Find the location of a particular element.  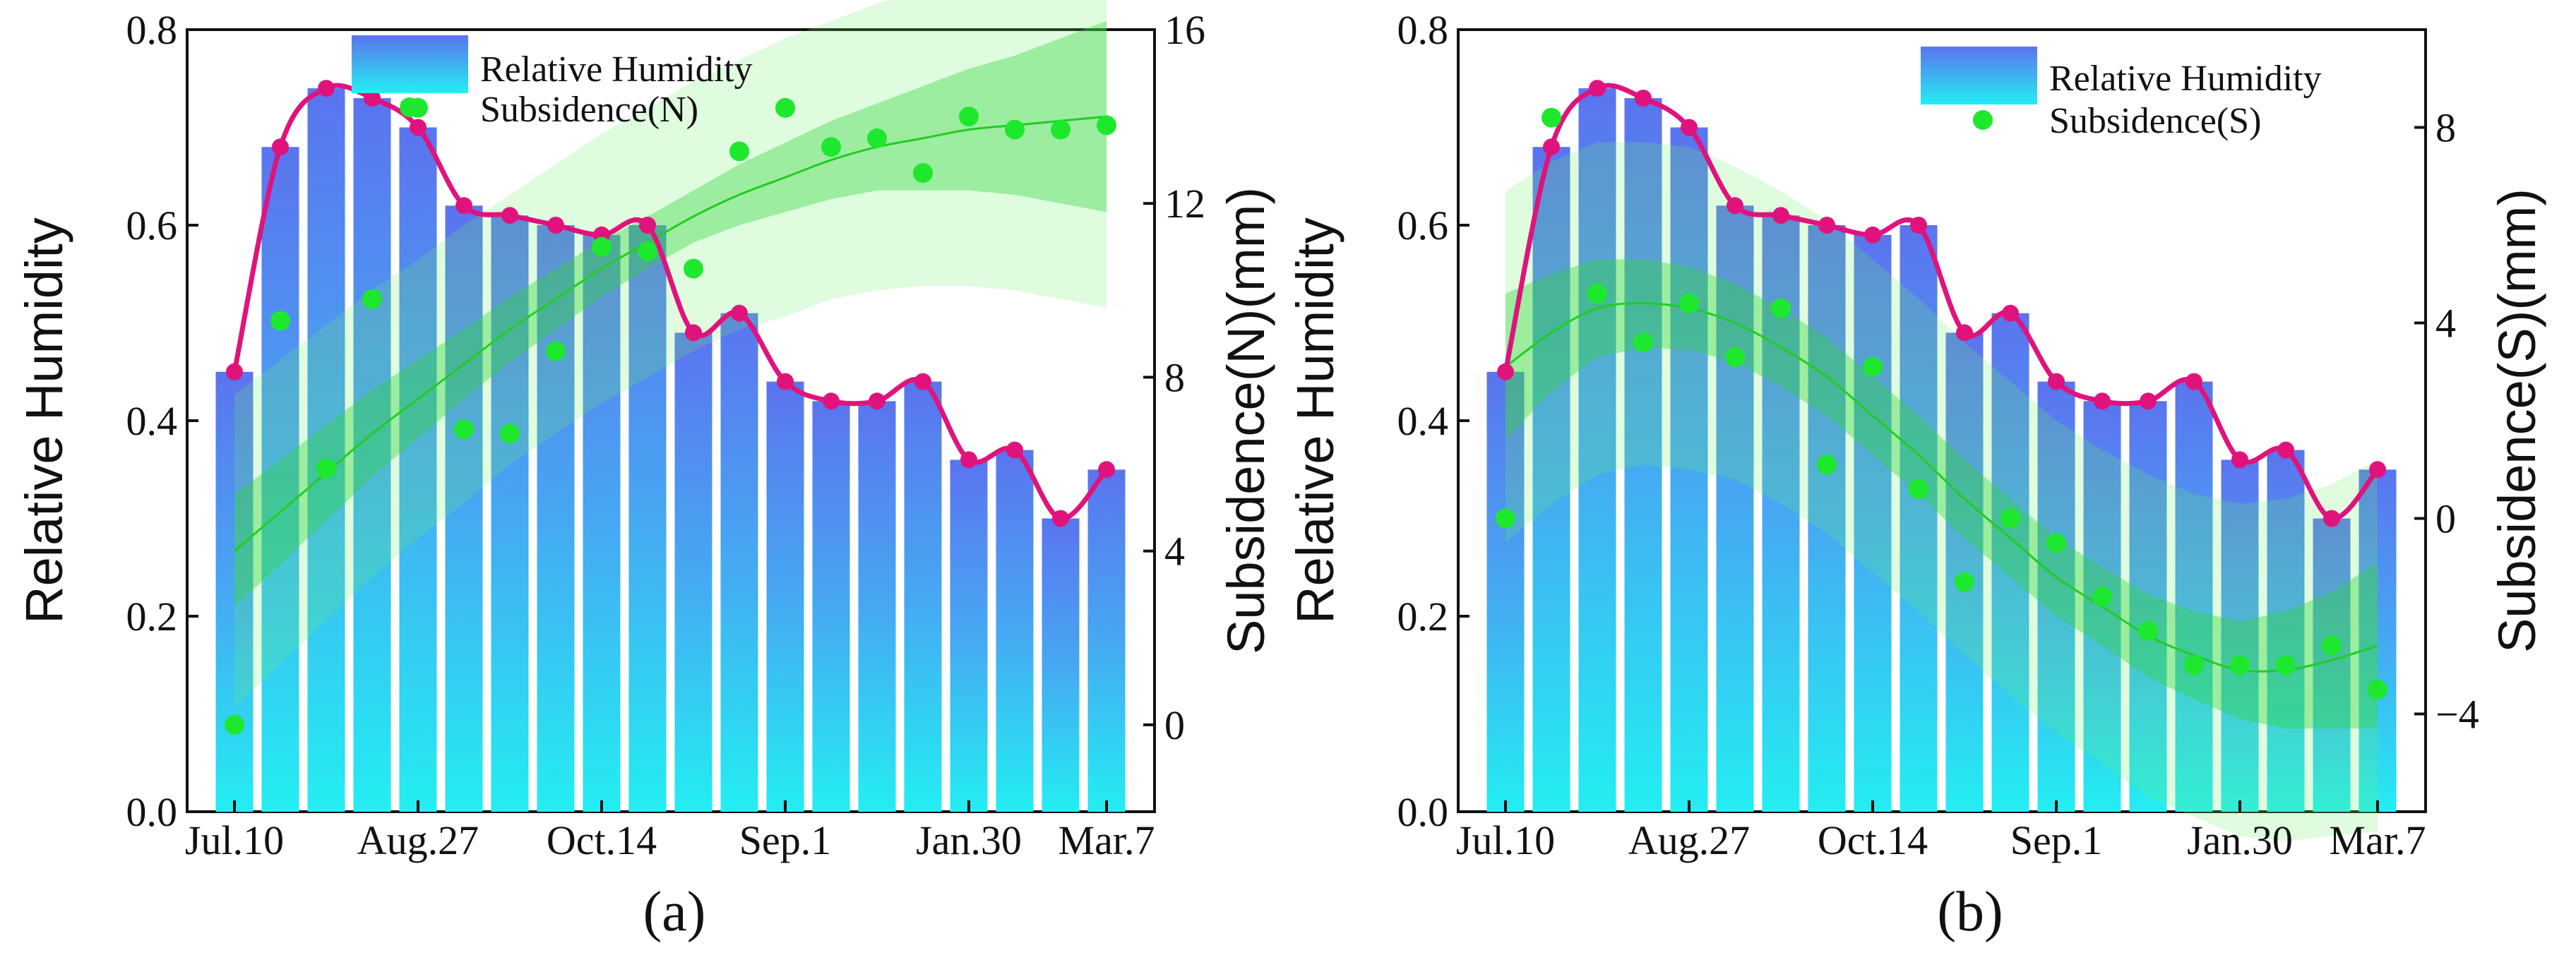

x-tick-label: Jul.10 is located at coordinates (1505, 840).